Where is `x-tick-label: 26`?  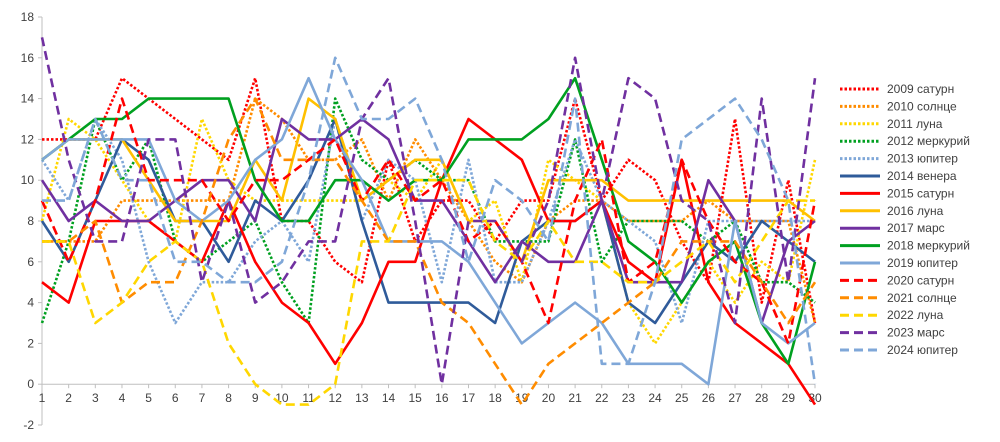 x-tick-label: 26 is located at coordinates (709, 398).